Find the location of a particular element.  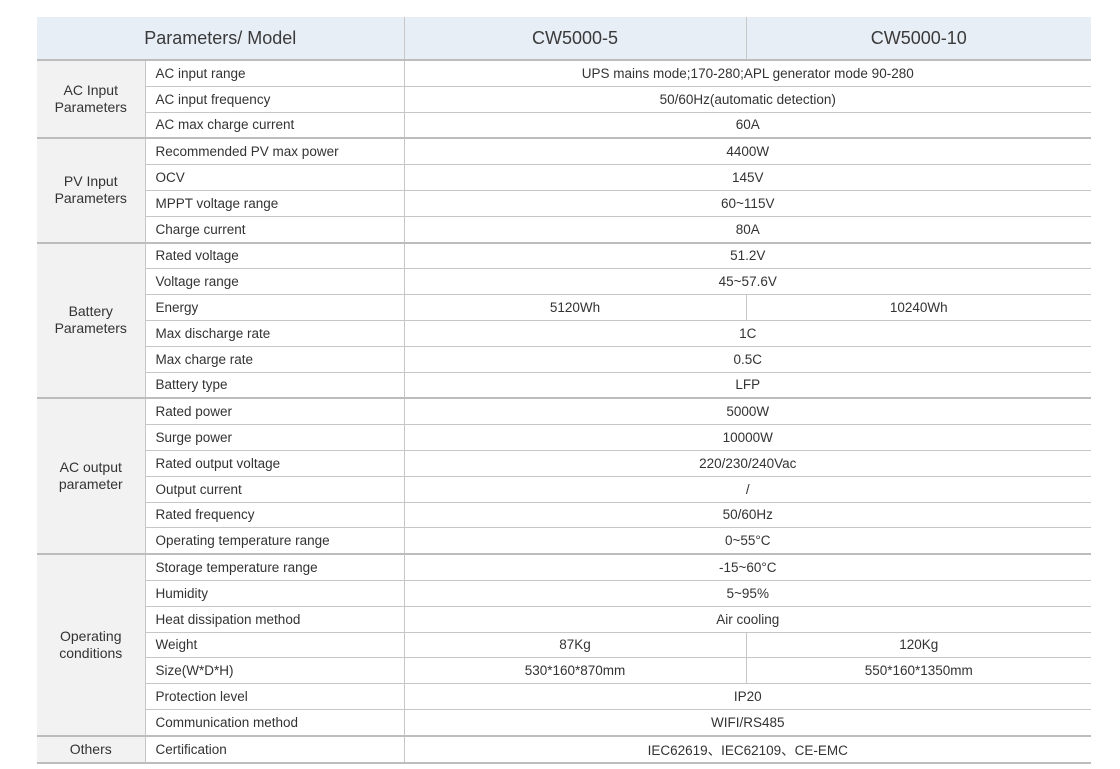

model-header: CW5000-10 is located at coordinates (918, 39).